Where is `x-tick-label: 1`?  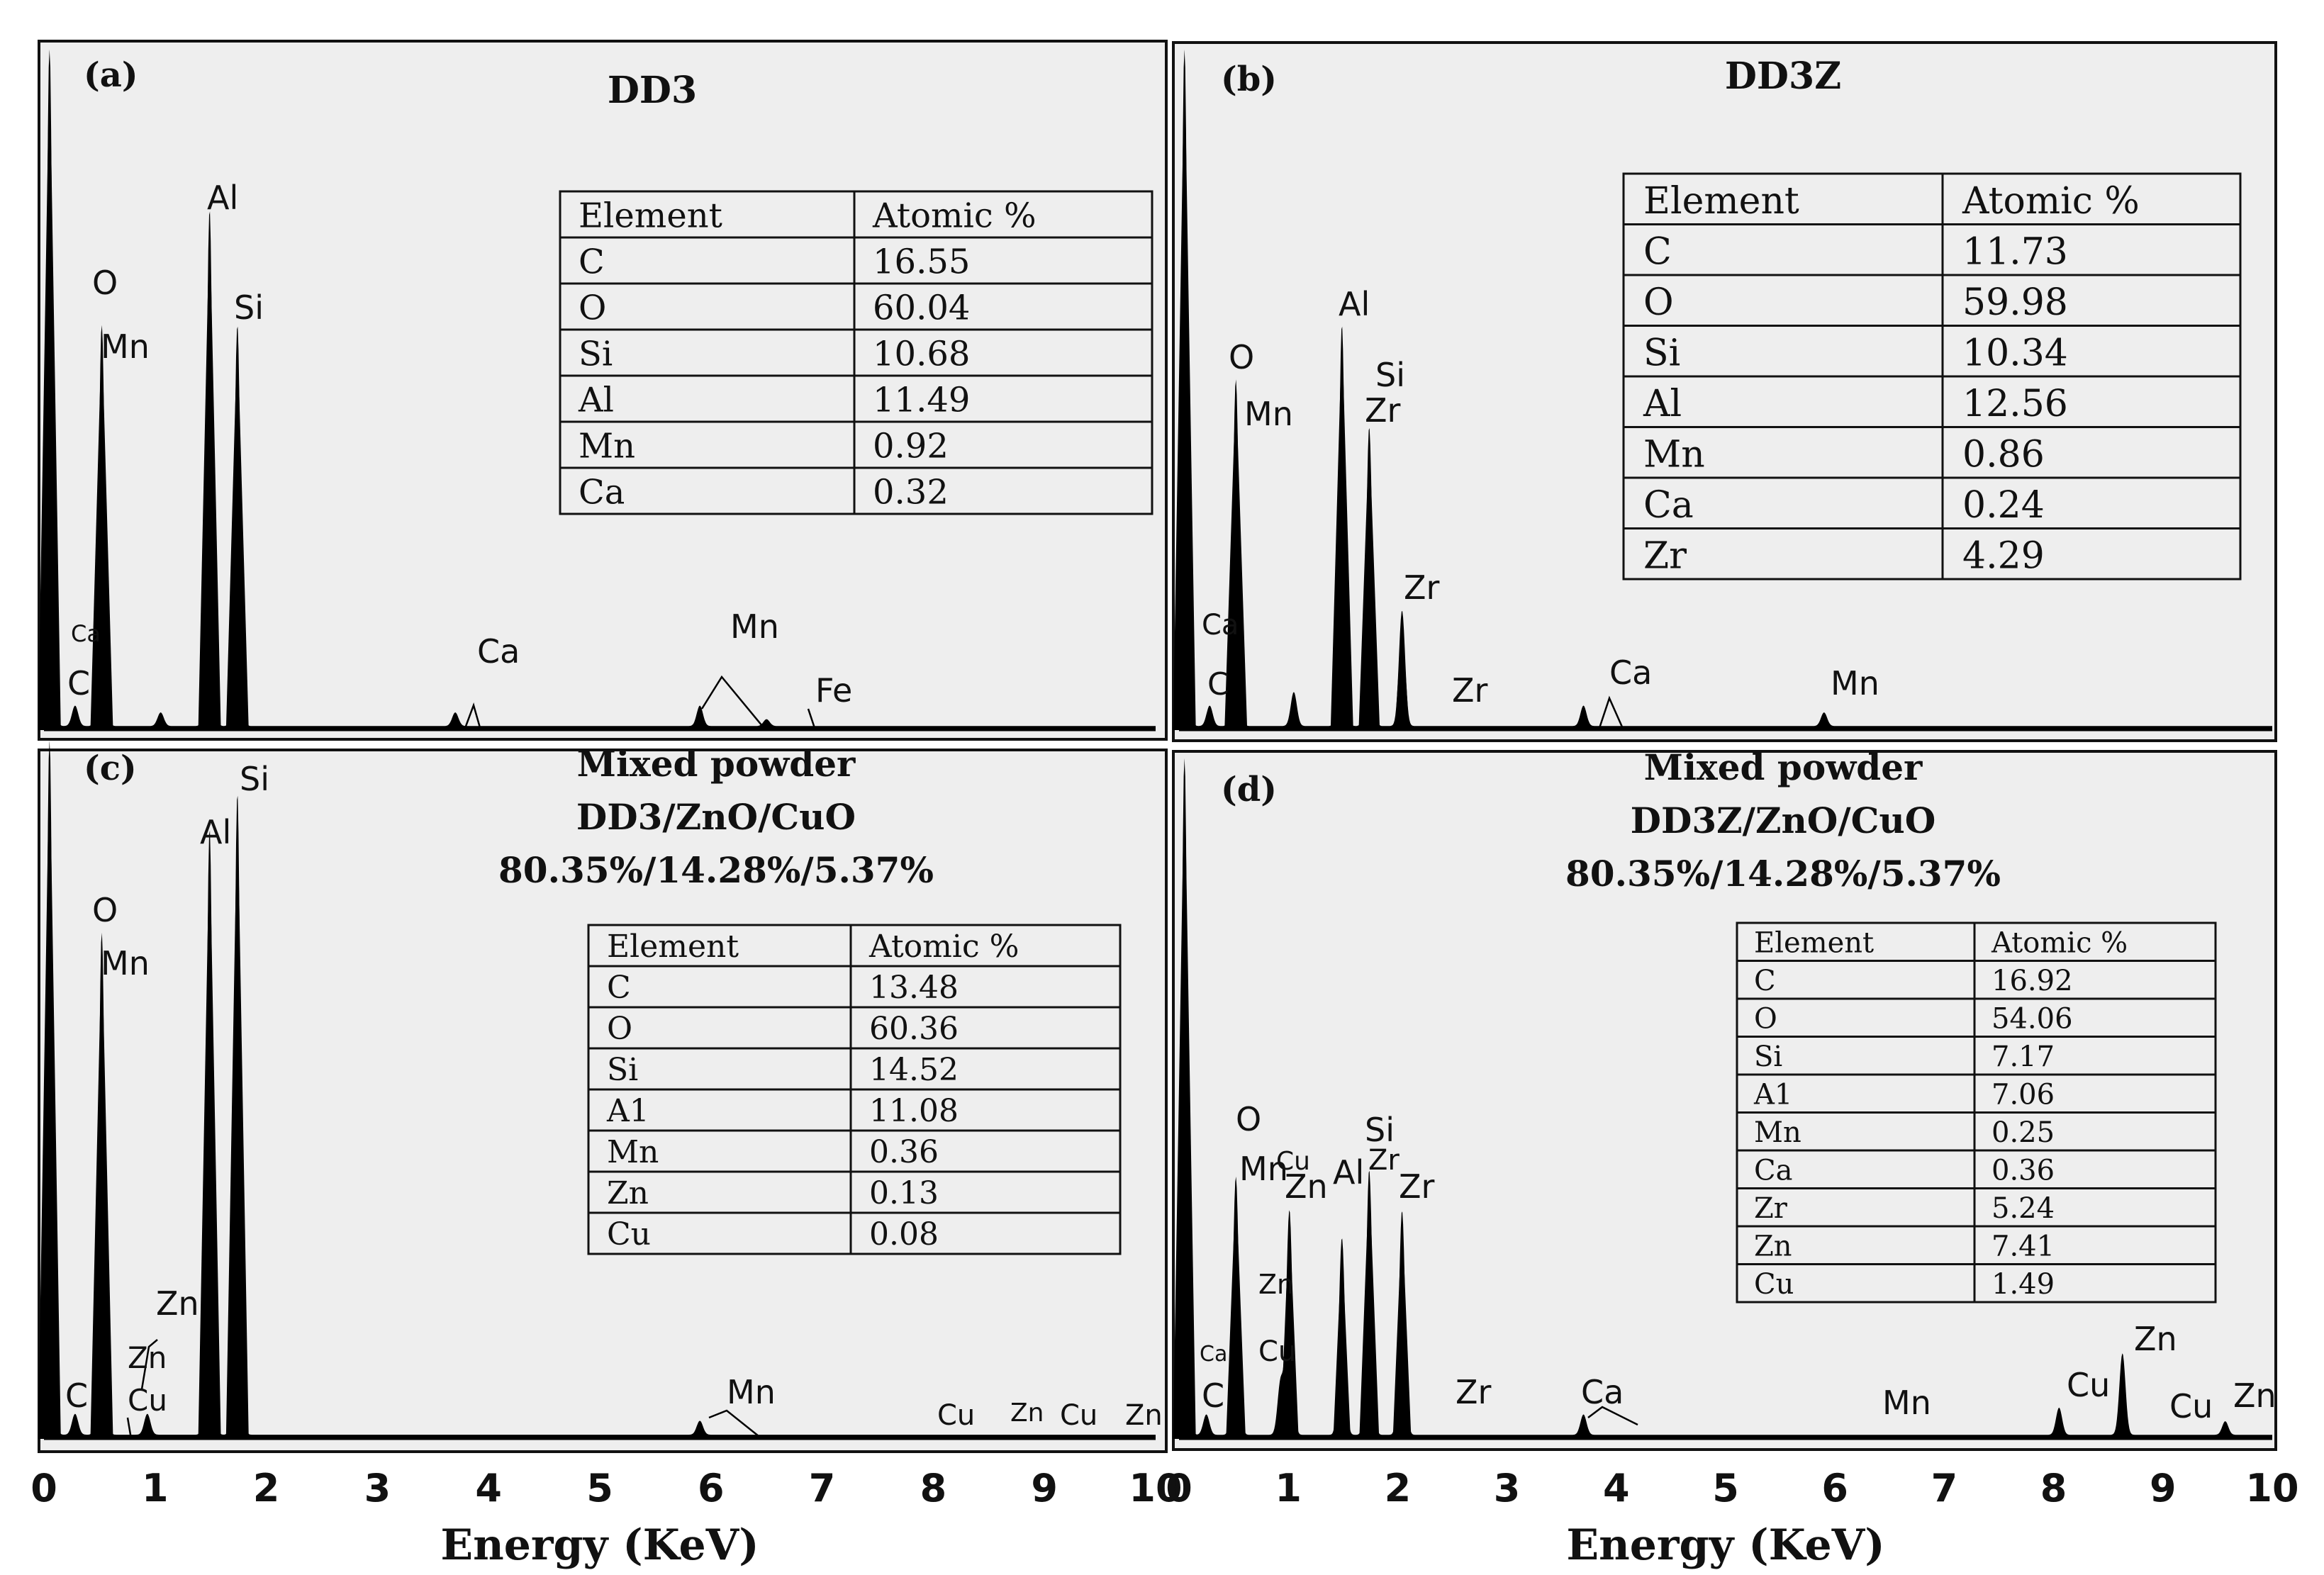 x-tick-label: 1 is located at coordinates (155, 1488).